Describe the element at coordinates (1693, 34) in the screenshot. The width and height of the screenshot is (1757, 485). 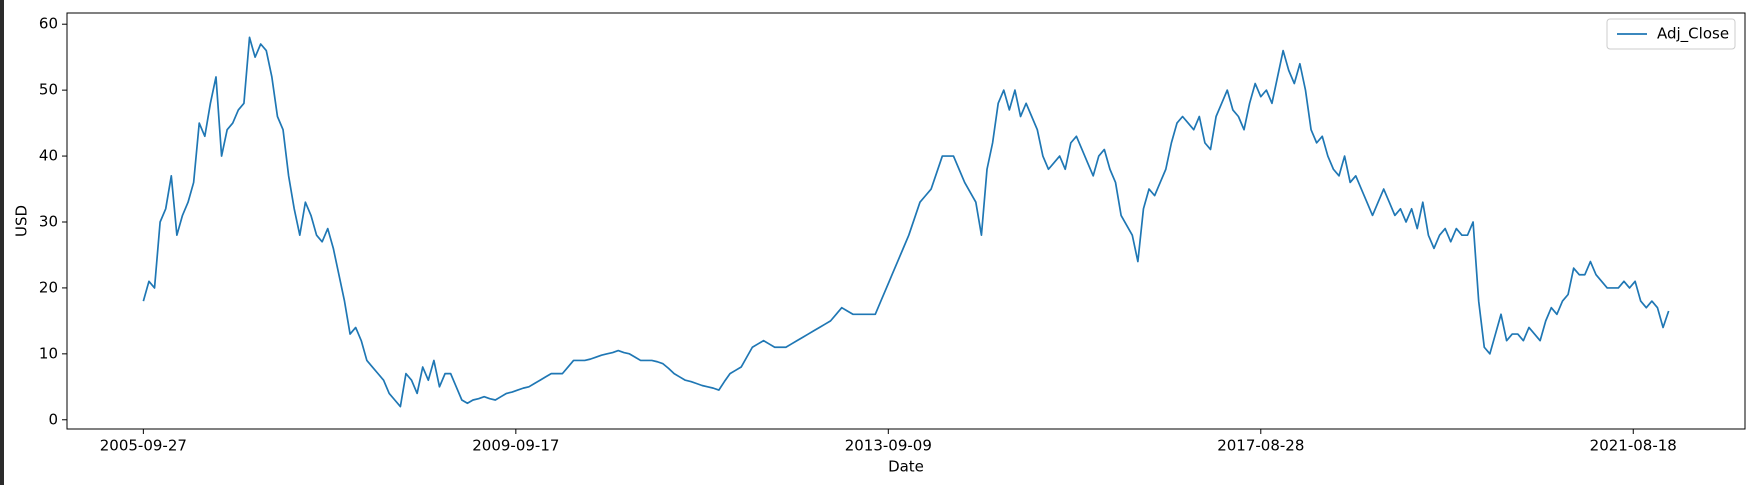
I see `legend-label: Adj_Close` at that location.